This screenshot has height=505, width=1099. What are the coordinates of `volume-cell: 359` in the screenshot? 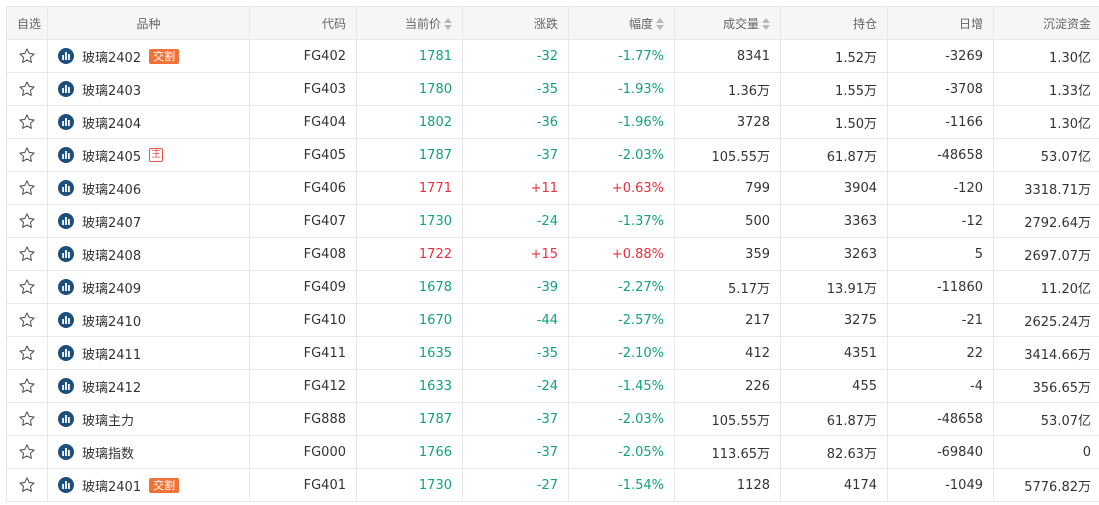 It's located at (727, 254).